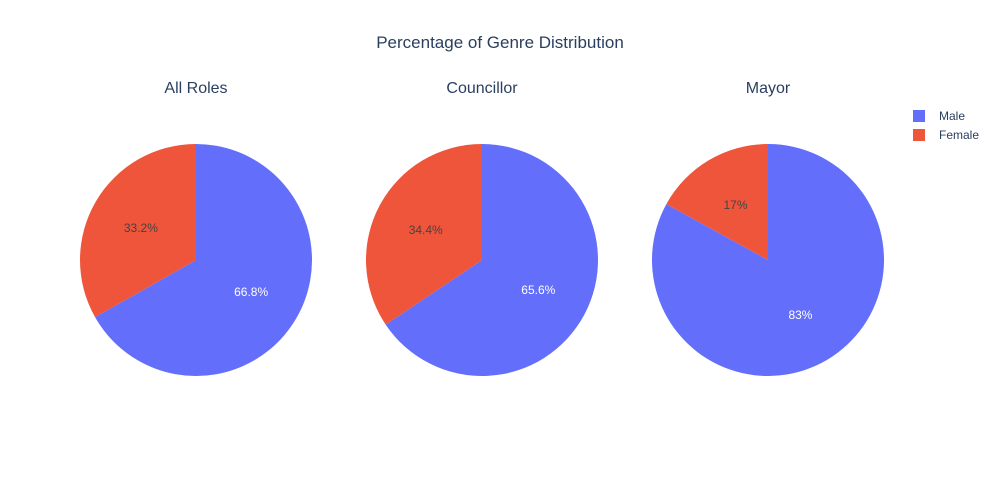 The image size is (1000, 500). What do you see at coordinates (491, 260) in the screenshot?
I see `pie-slice-councillor-male` at bounding box center [491, 260].